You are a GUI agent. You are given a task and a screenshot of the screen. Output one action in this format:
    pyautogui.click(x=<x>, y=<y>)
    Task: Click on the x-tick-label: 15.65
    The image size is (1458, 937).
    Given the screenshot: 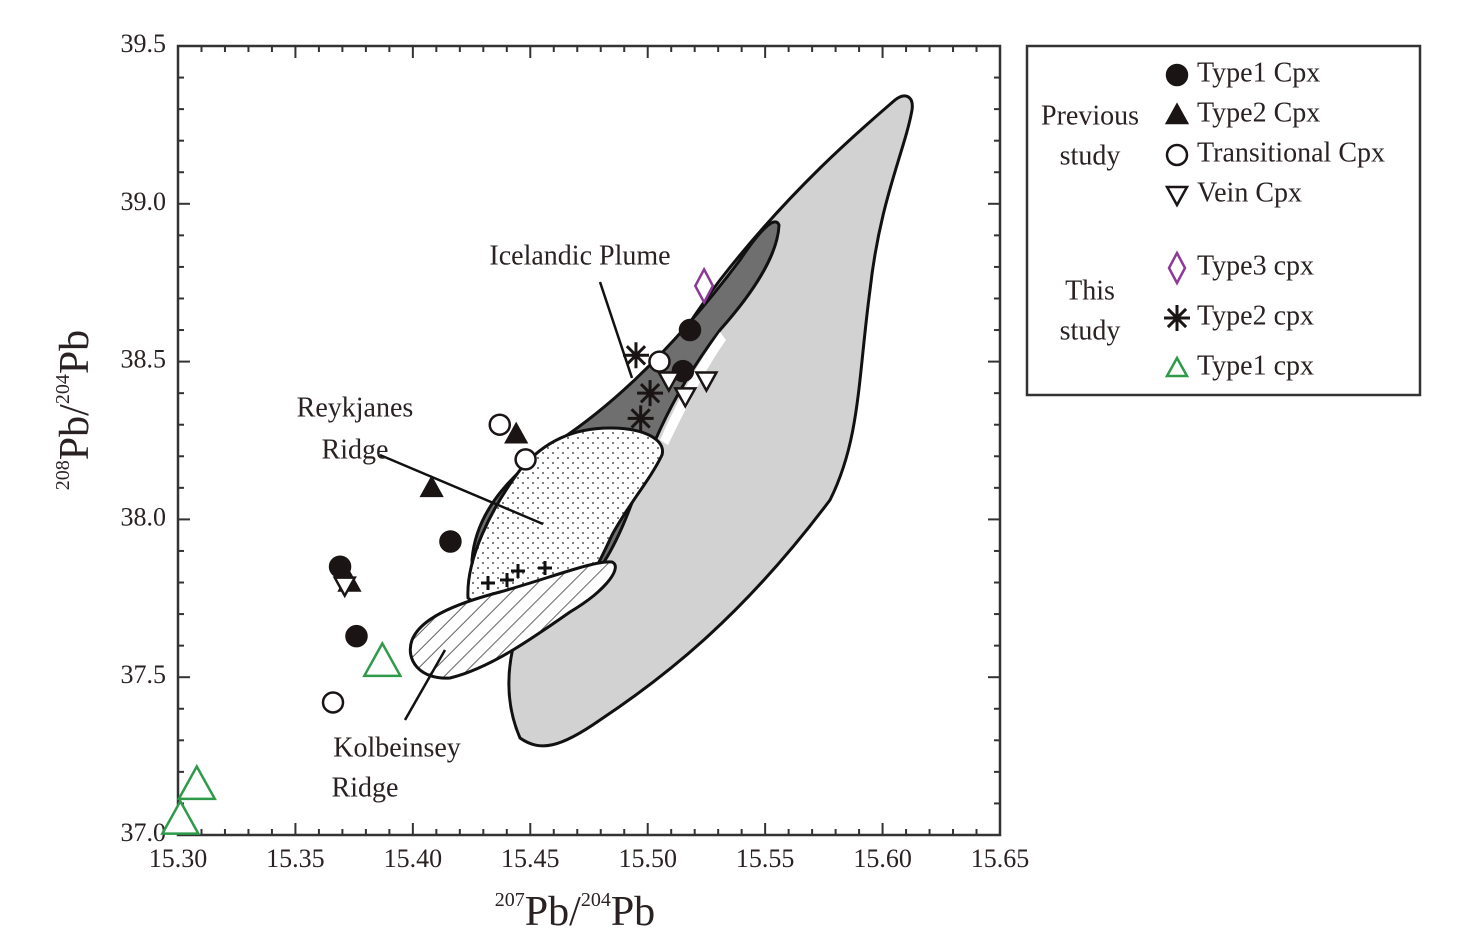 What is the action you would take?
    pyautogui.click(x=1000, y=858)
    